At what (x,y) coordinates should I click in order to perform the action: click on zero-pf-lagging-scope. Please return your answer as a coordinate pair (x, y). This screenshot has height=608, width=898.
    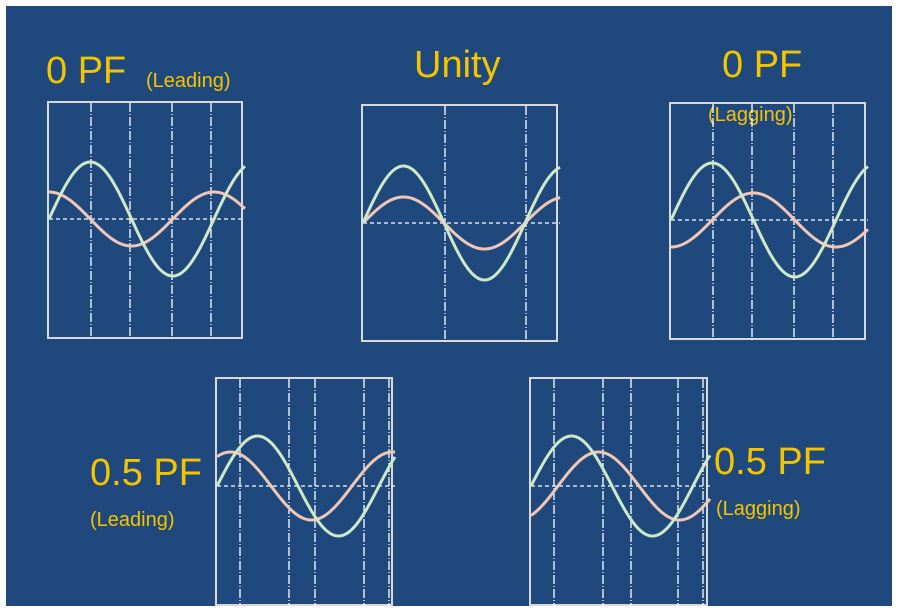
    Looking at the image, I should click on (769, 222).